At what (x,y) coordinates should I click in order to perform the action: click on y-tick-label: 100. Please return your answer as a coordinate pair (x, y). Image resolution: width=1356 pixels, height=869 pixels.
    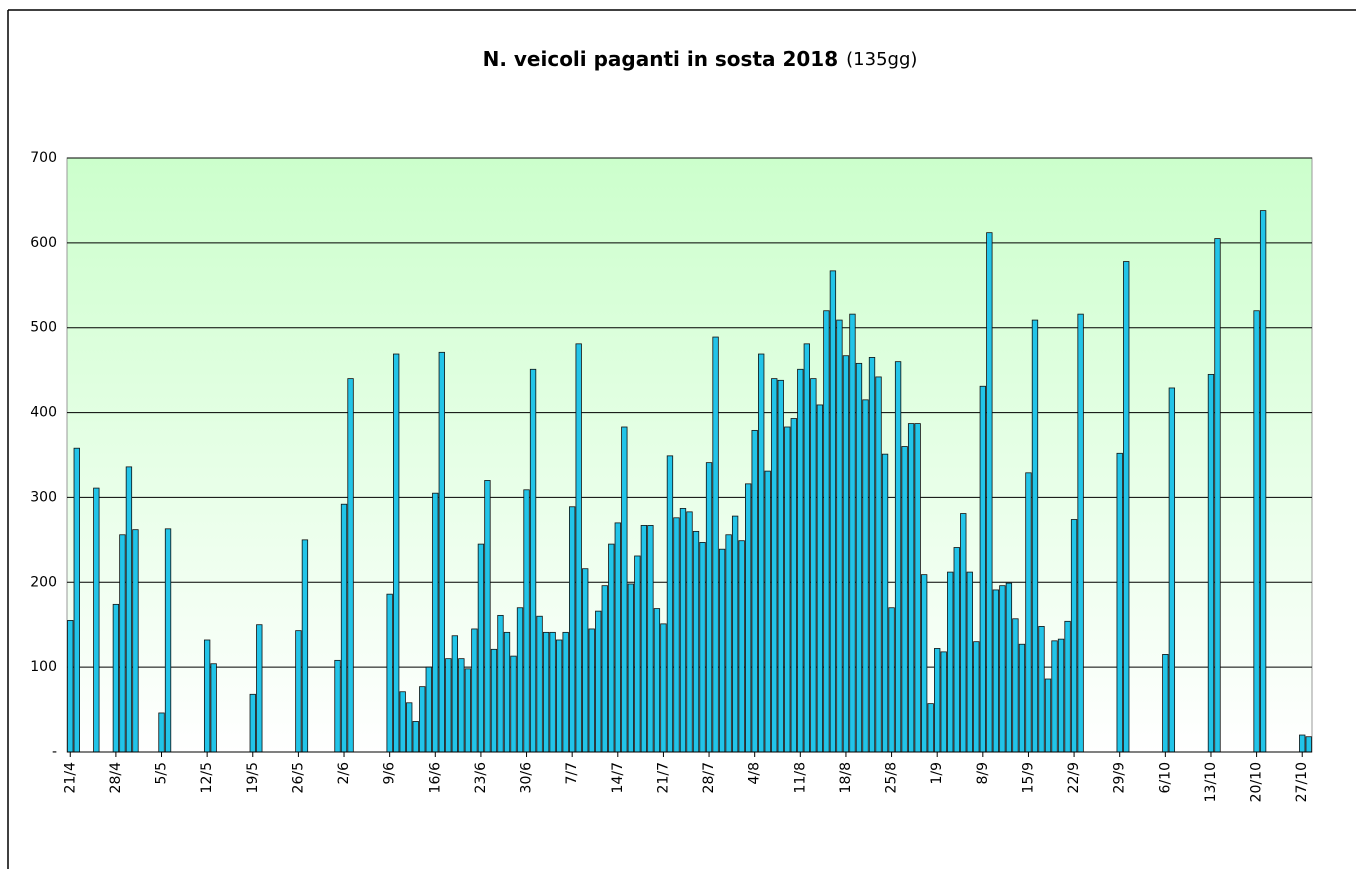
    Looking at the image, I should click on (43, 667).